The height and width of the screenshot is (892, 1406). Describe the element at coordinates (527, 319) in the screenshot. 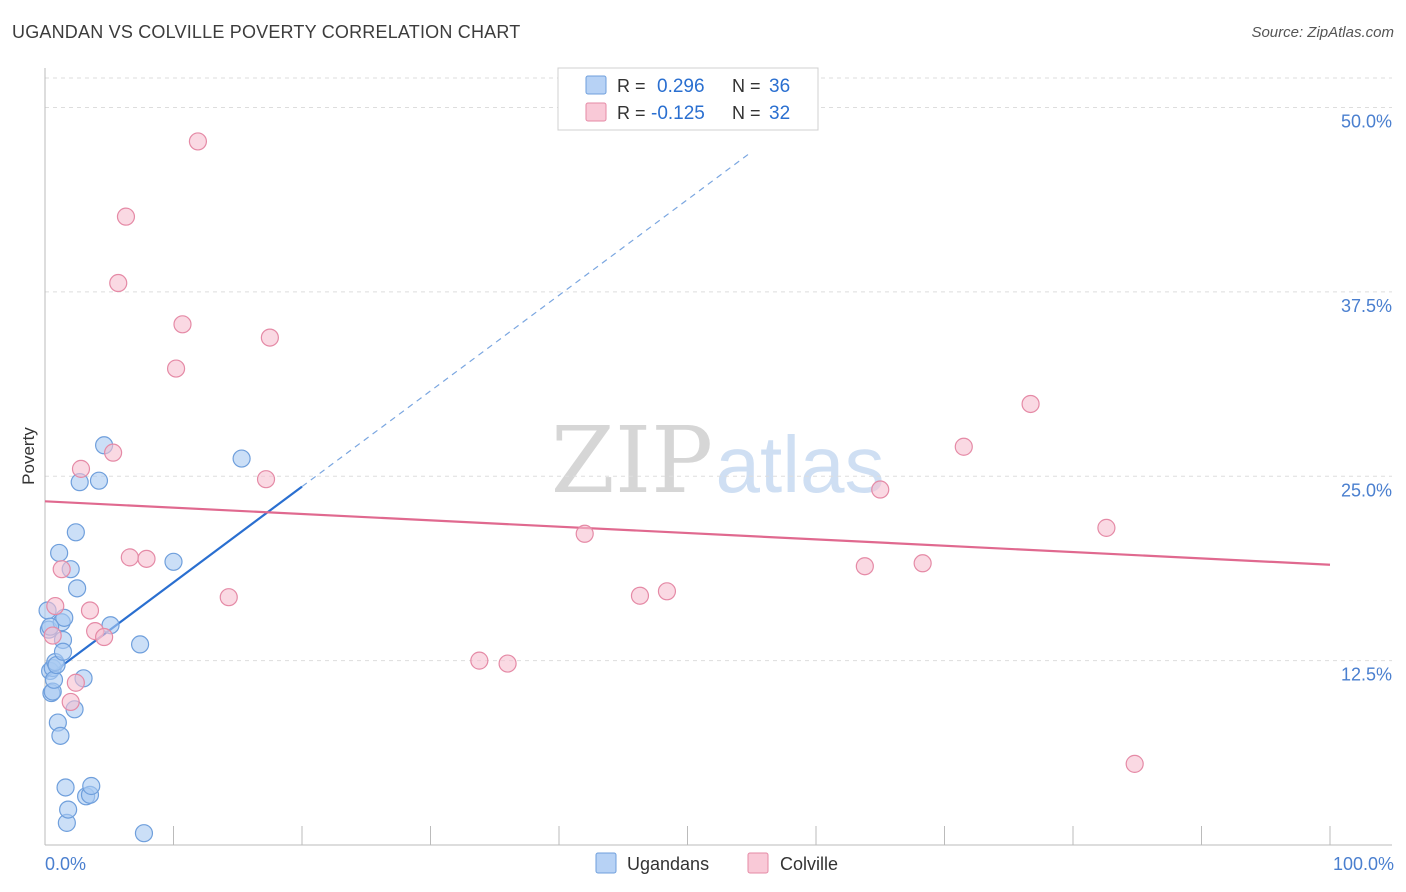

I see `ugandans-trend-extension` at that location.